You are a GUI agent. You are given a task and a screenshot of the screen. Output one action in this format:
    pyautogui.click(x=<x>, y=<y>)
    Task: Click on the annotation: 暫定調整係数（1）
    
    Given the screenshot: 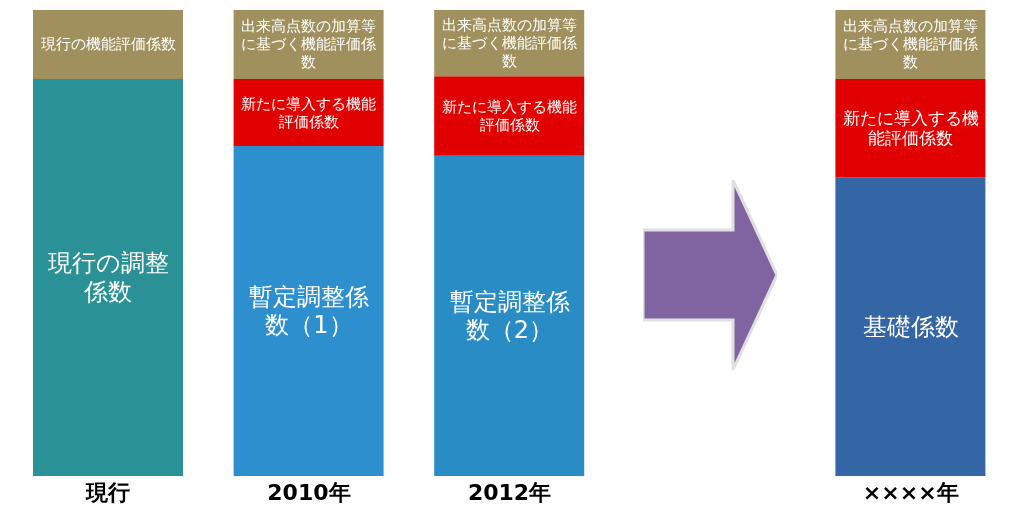 What is the action you would take?
    pyautogui.click(x=308, y=311)
    